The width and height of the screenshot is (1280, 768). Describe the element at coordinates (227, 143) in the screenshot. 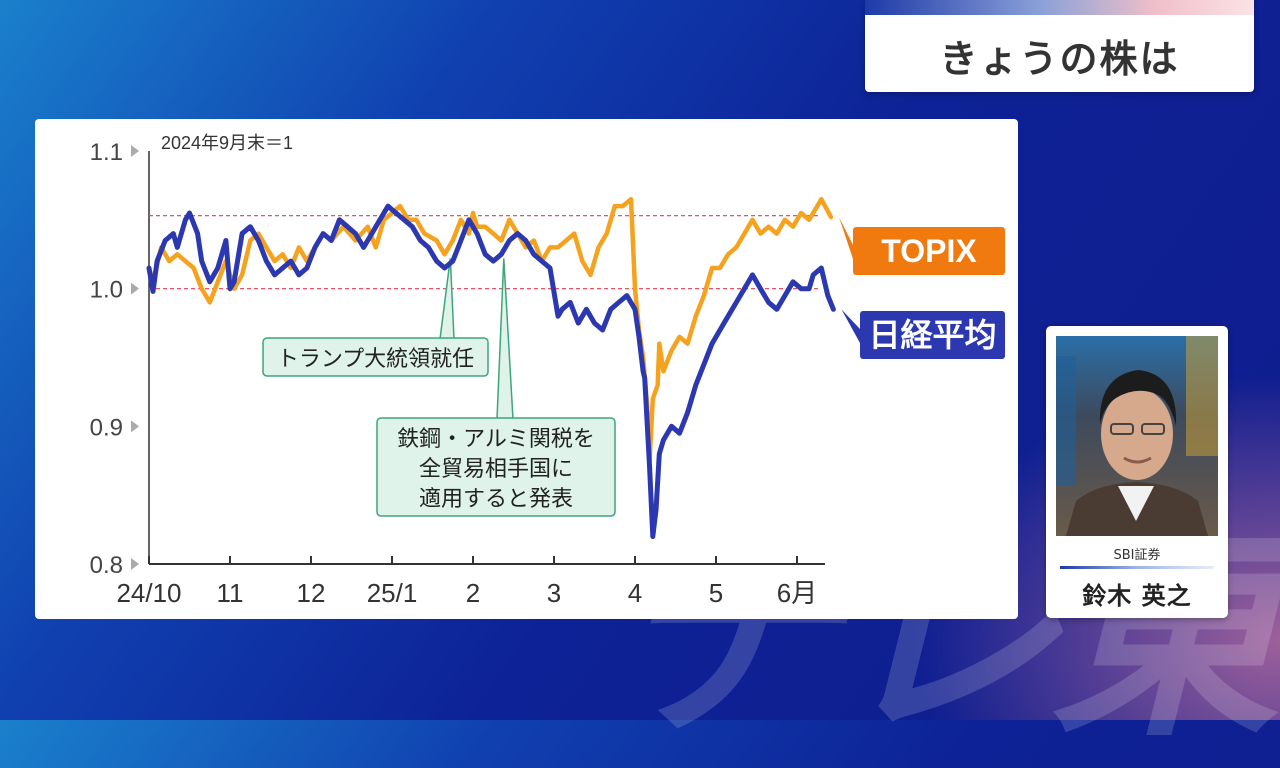

I see `chart-note: 2024年9月末＝1` at that location.